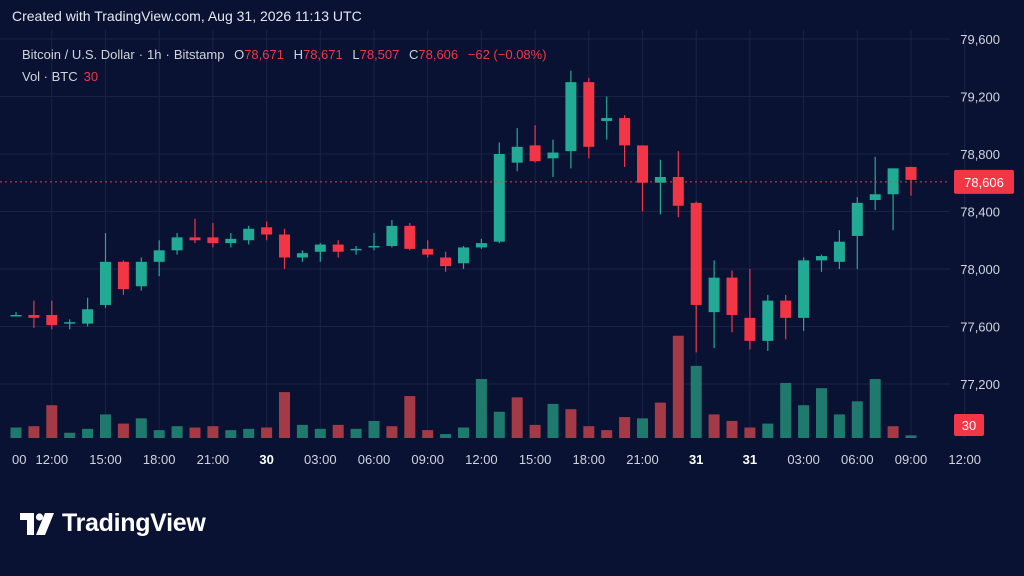  I want to click on close-value: 78,606, so click(438, 54).